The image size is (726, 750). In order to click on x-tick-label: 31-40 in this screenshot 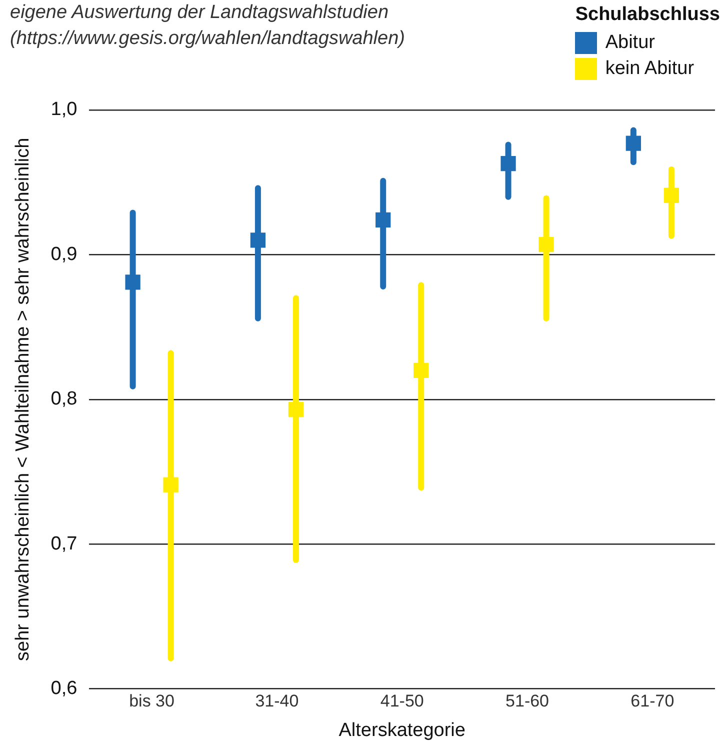, I will do `click(277, 701)`.